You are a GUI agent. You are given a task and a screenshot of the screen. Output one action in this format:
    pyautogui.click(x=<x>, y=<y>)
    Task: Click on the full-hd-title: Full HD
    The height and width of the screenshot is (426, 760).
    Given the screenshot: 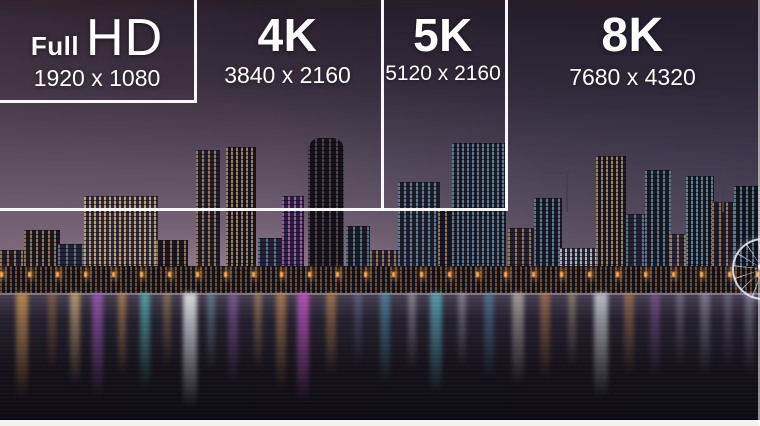 What is the action you would take?
    pyautogui.click(x=97, y=38)
    